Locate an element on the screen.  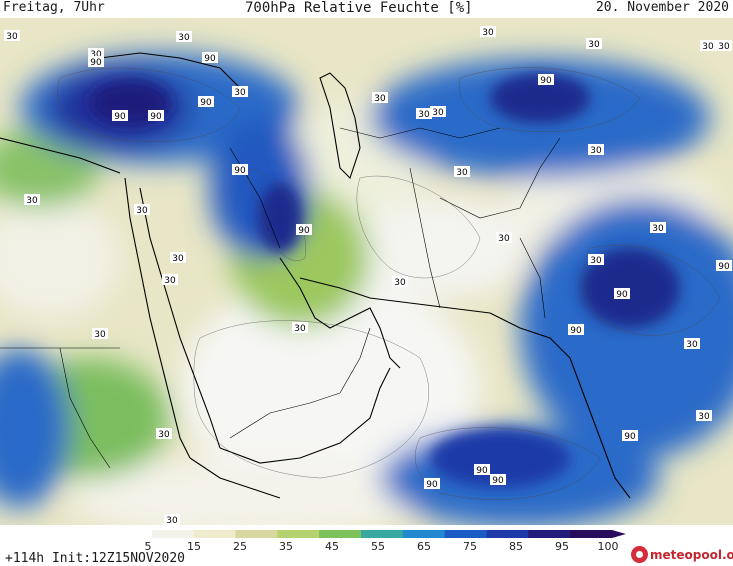
colorbar-tick-label: 15 is located at coordinates (194, 545).